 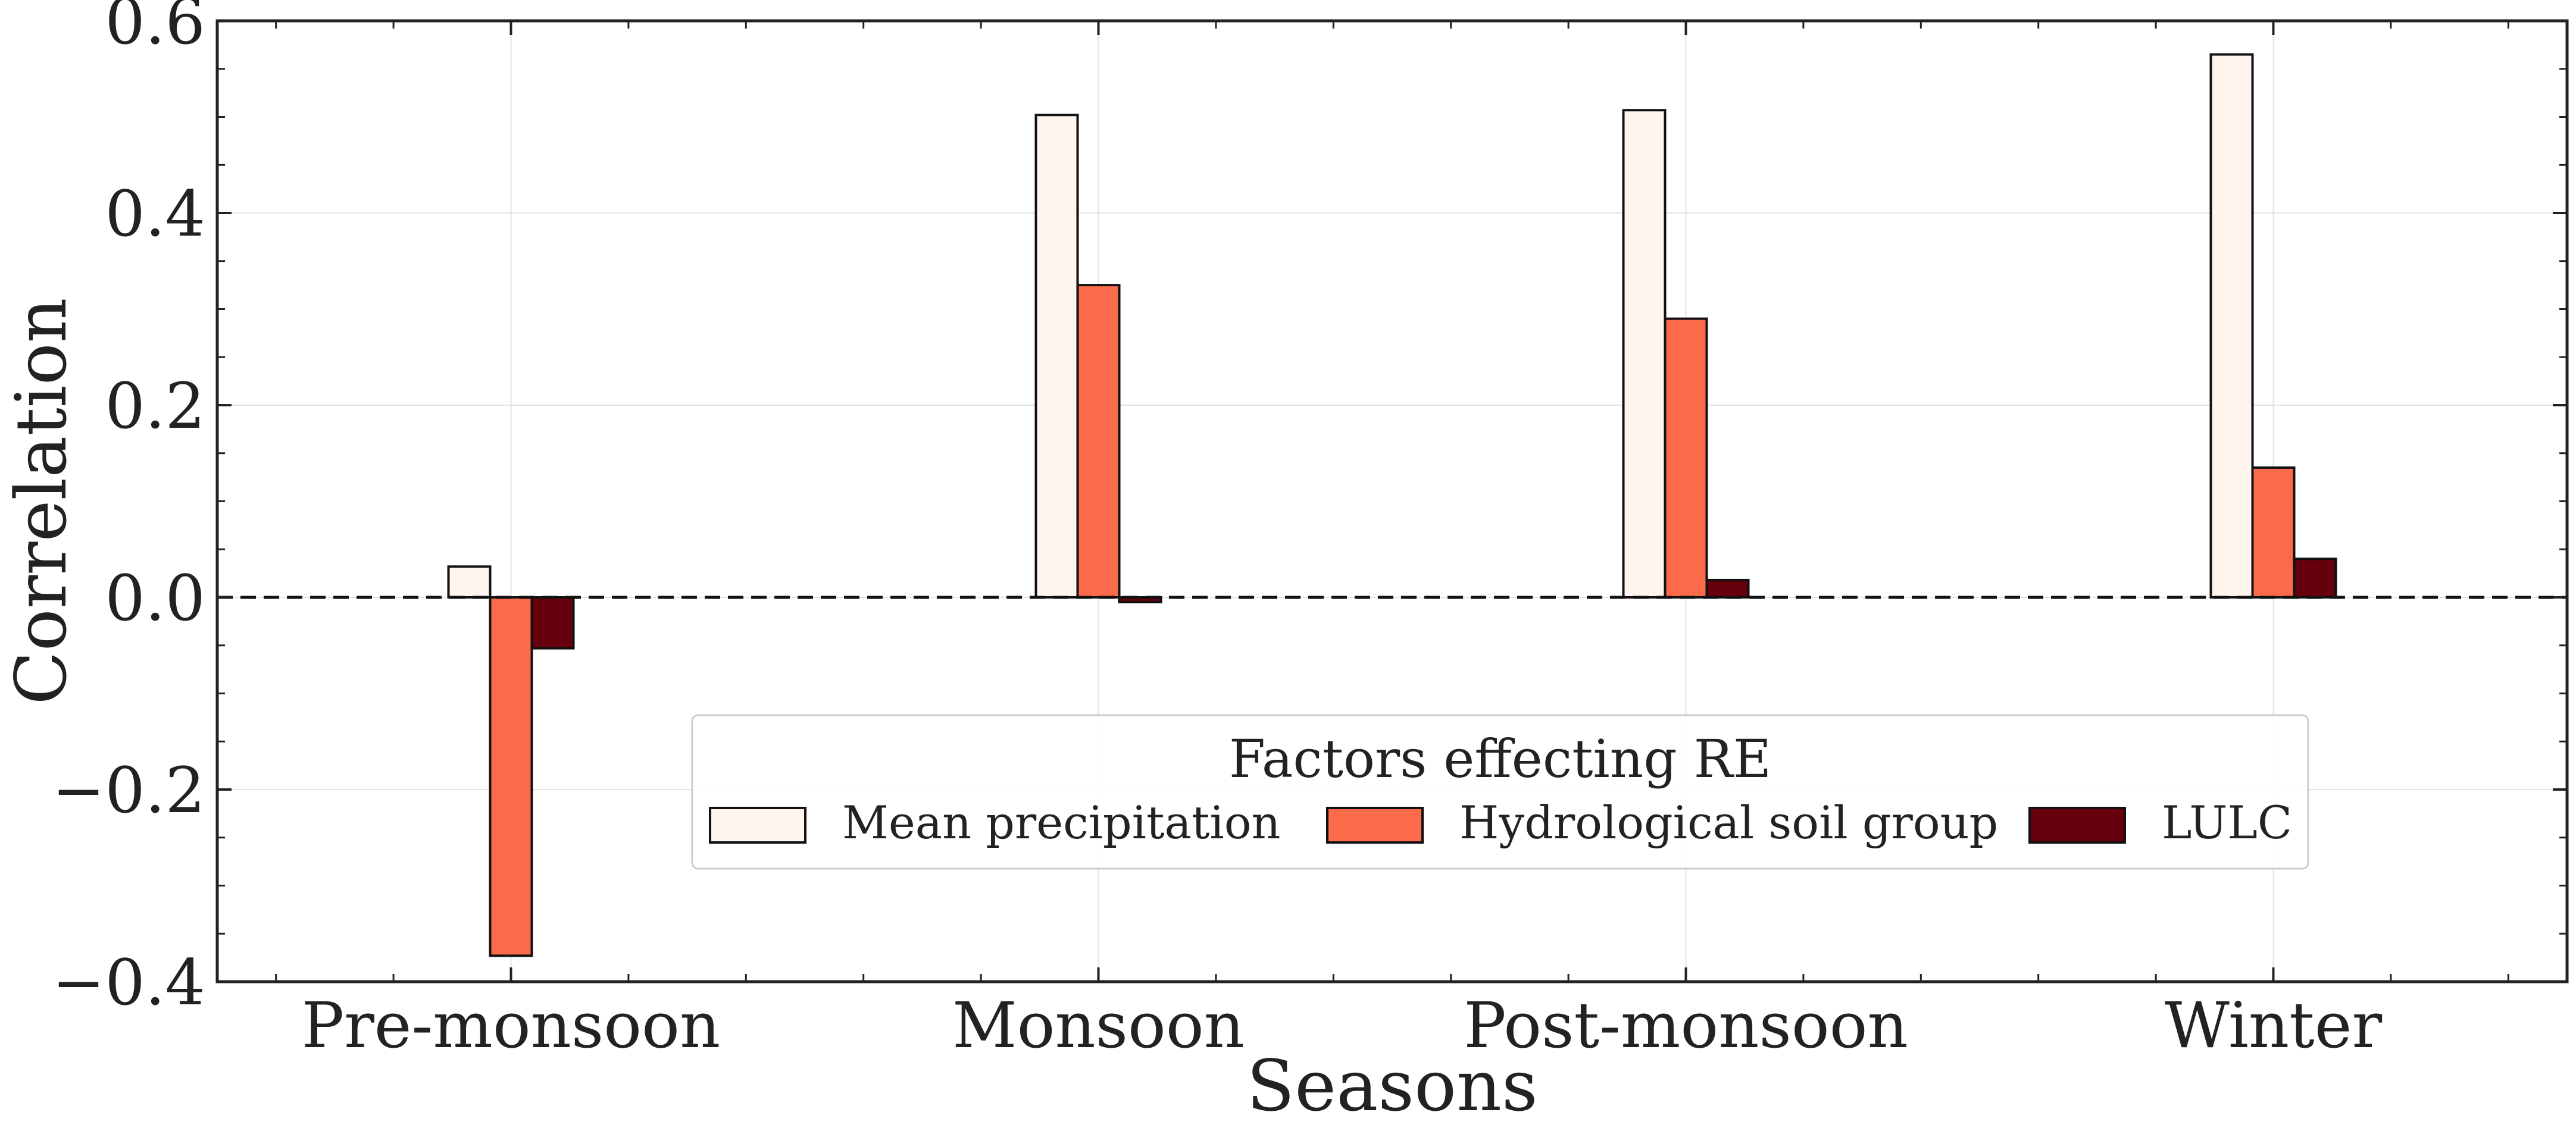 What do you see at coordinates (2274, 1025) in the screenshot?
I see `x-tick-label: Winter` at bounding box center [2274, 1025].